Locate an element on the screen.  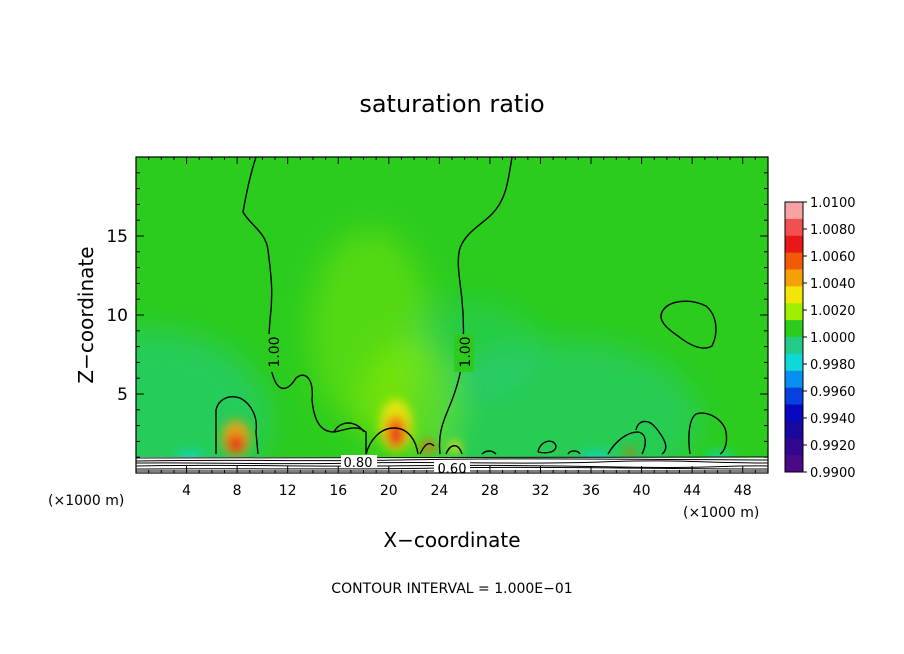
x-tick-label: 24 is located at coordinates (439, 491).